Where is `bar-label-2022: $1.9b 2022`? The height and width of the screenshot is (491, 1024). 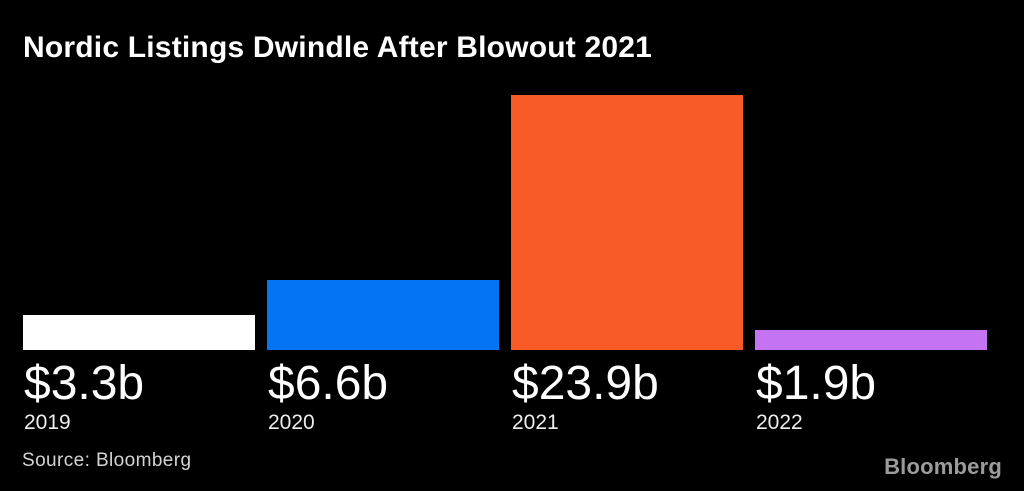 bar-label-2022: $1.9b 2022 is located at coordinates (816, 396).